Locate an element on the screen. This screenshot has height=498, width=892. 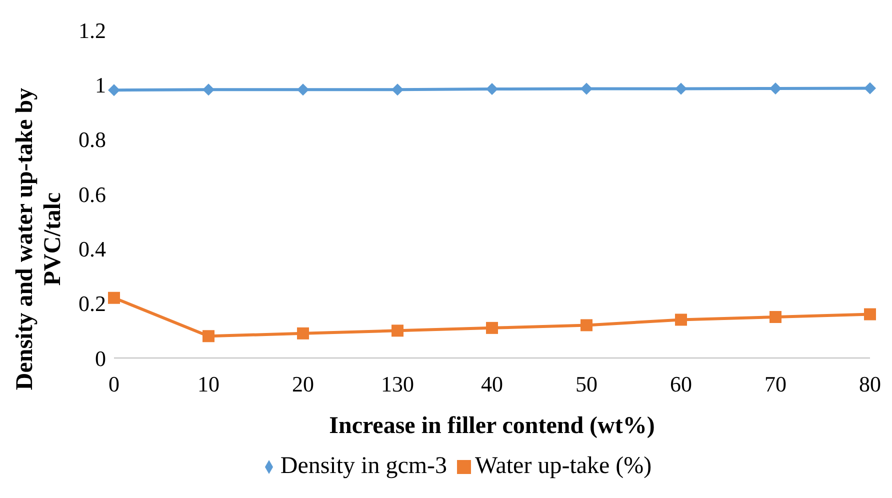
y-tick-label: 0.2 is located at coordinates (92, 303).